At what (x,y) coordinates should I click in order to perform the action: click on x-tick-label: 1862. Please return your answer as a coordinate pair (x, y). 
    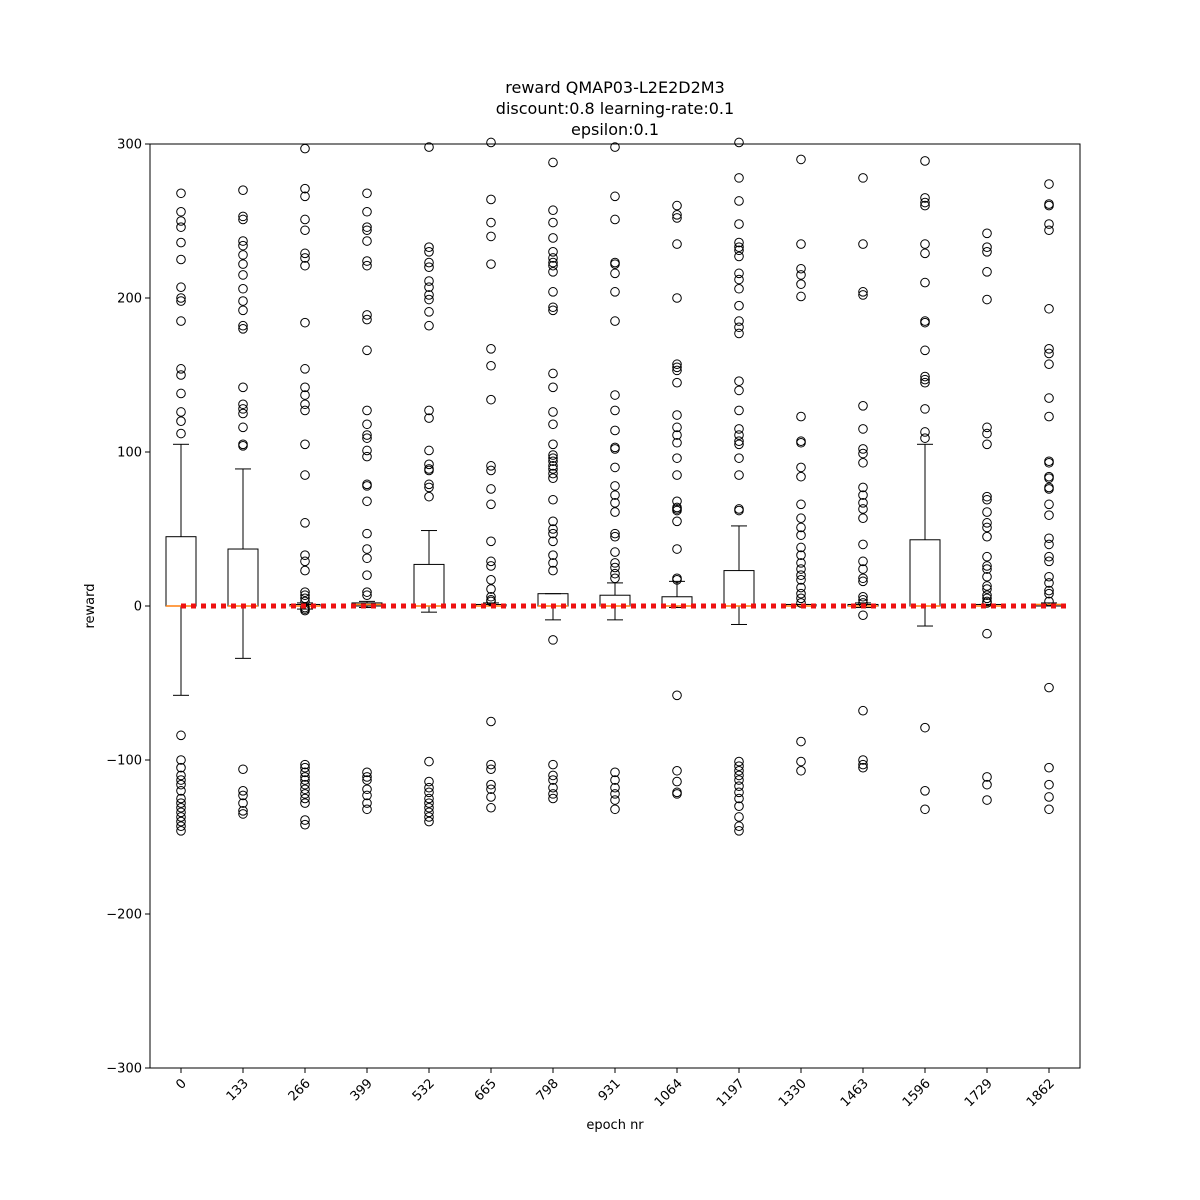
    Looking at the image, I should click on (1041, 1093).